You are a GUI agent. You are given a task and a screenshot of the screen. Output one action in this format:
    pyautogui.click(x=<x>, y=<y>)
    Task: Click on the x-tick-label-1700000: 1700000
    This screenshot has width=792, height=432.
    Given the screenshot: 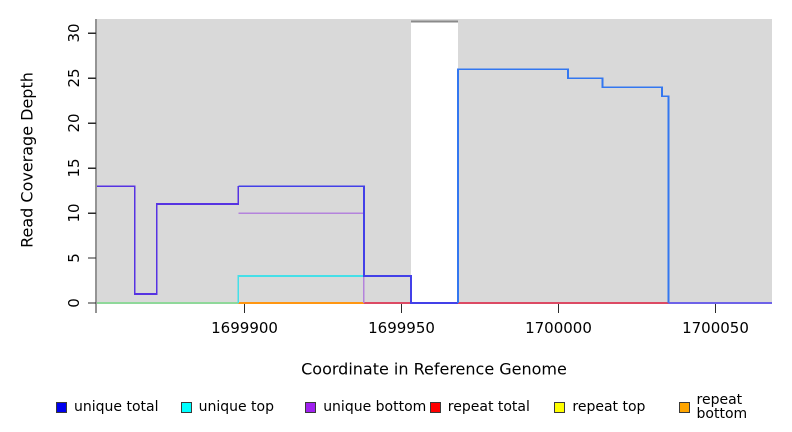 What is the action you would take?
    pyautogui.click(x=558, y=328)
    